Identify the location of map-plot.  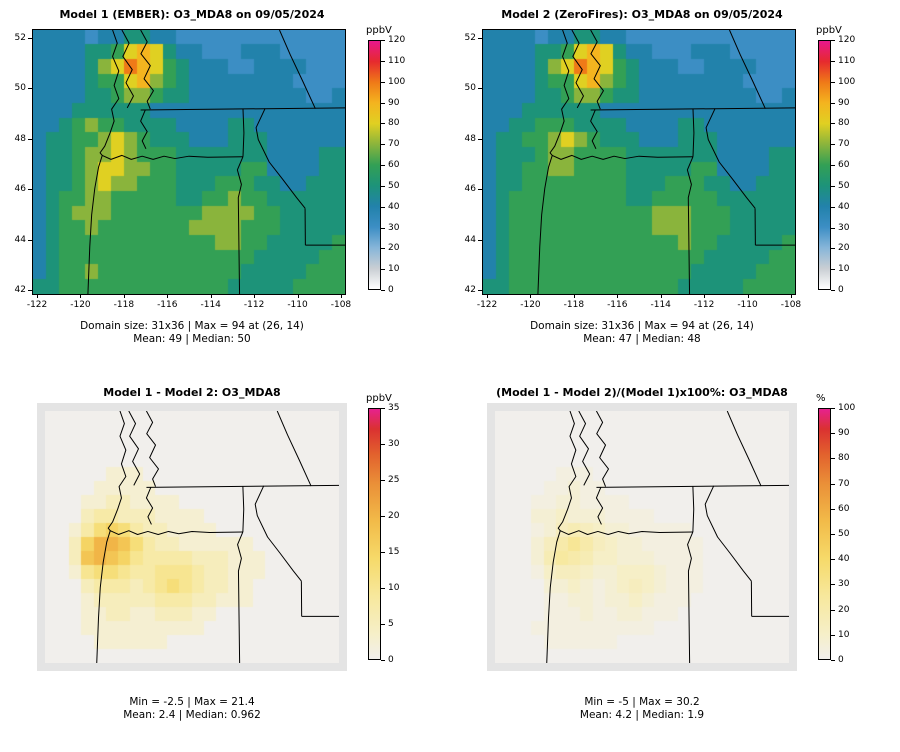
(189, 162).